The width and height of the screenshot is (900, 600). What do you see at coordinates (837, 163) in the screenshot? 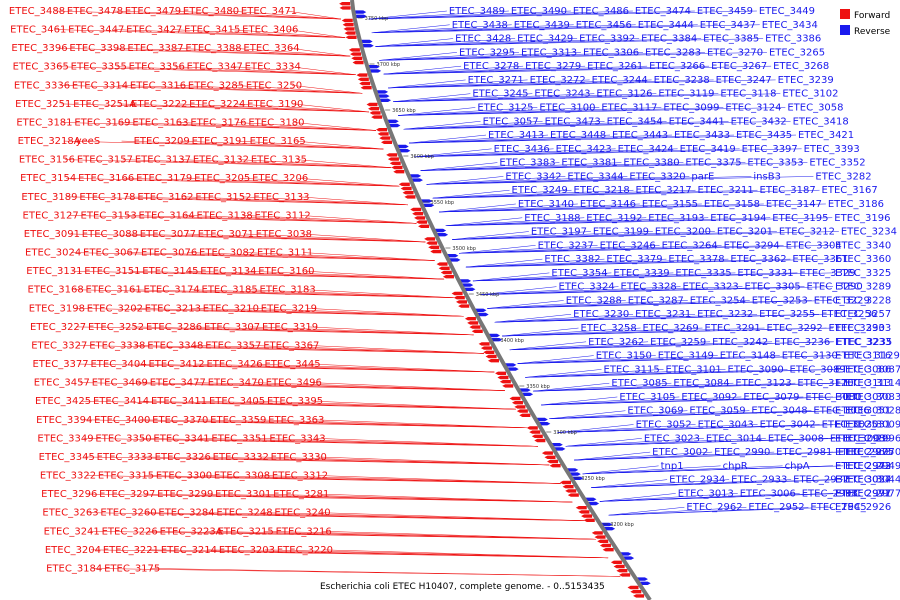
I see `reverse-gene-label: ETEC_3352` at bounding box center [837, 163].